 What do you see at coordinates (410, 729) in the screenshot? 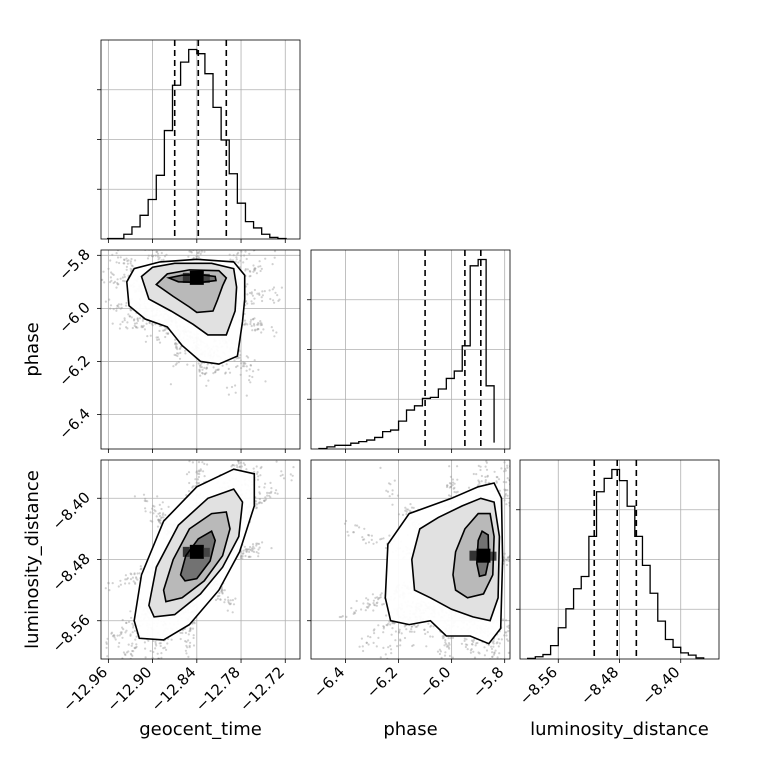
I see `x-axis-label-phase: phase` at bounding box center [410, 729].